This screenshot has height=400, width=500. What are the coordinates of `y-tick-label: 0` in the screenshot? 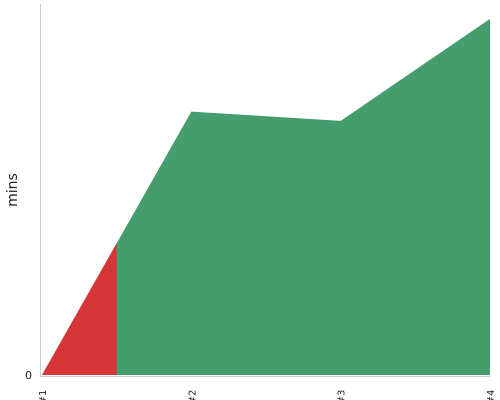 It's located at (28, 375).